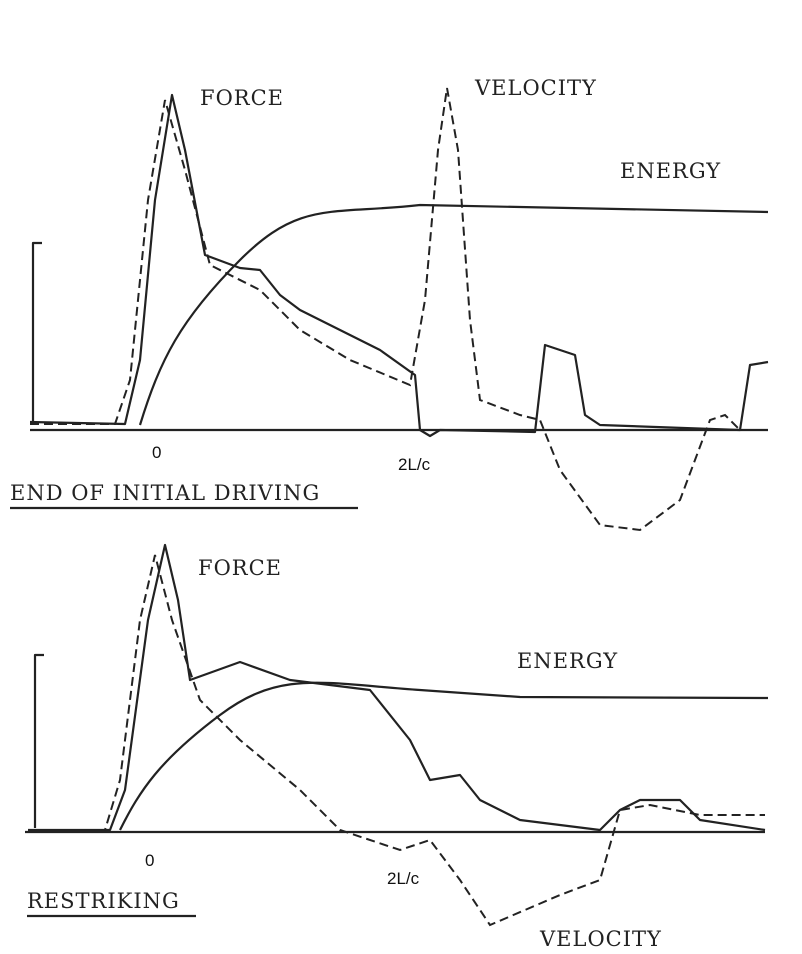 Image resolution: width=802 pixels, height=954 pixels. I want to click on energy-curve, so click(444, 756).